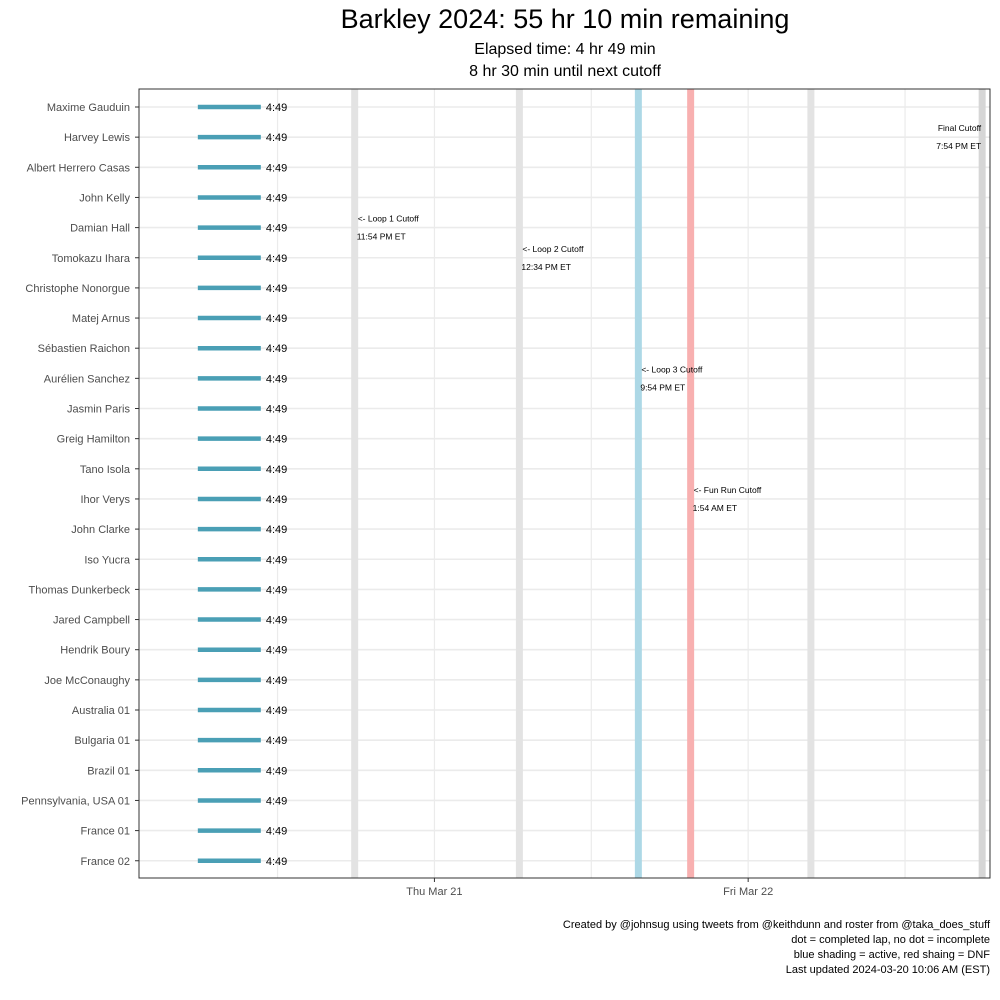 The width and height of the screenshot is (1000, 1000). What do you see at coordinates (958, 146) in the screenshot?
I see `cutoff-time-label: 7:54 PM ET` at bounding box center [958, 146].